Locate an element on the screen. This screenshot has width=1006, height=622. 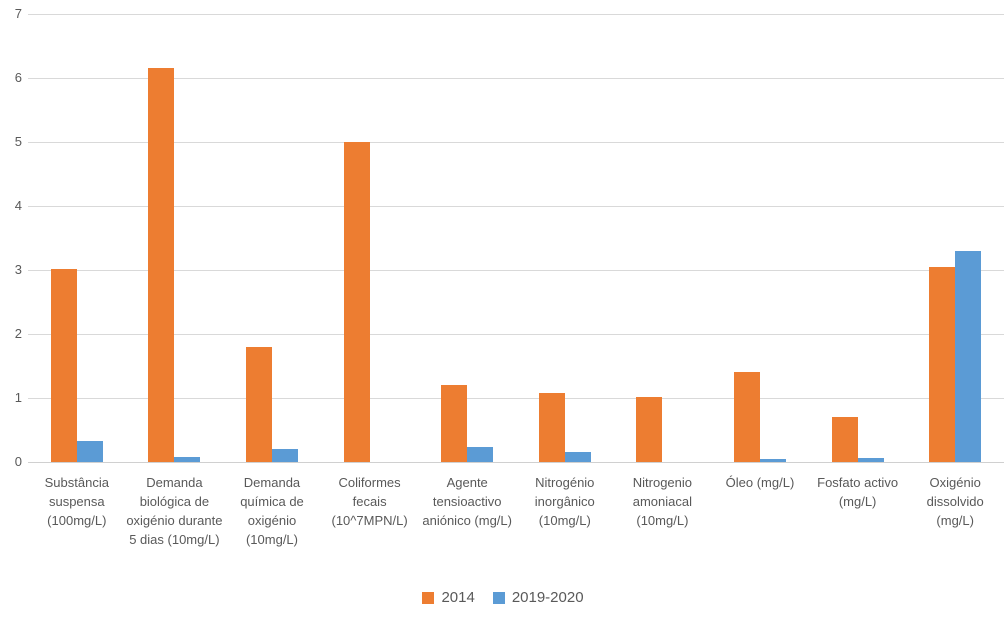
legend-item-2019-2020: 2019-2020 is located at coordinates (538, 598).